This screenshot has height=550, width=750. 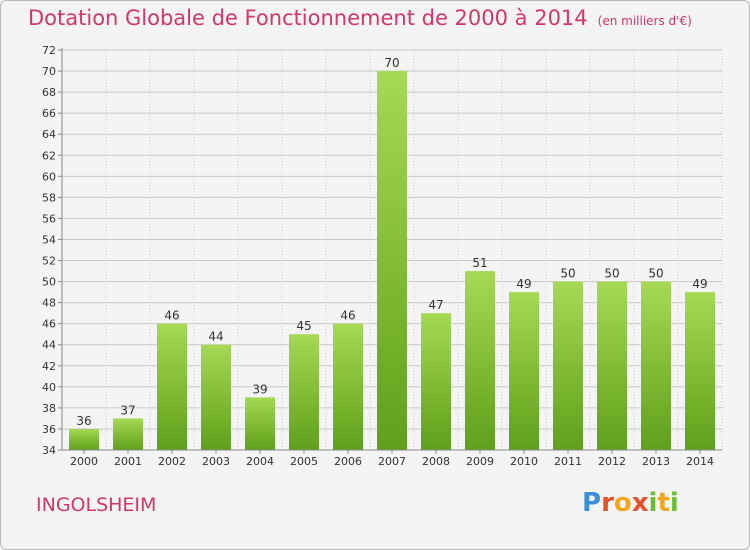 I want to click on bar-2004, so click(x=260, y=423).